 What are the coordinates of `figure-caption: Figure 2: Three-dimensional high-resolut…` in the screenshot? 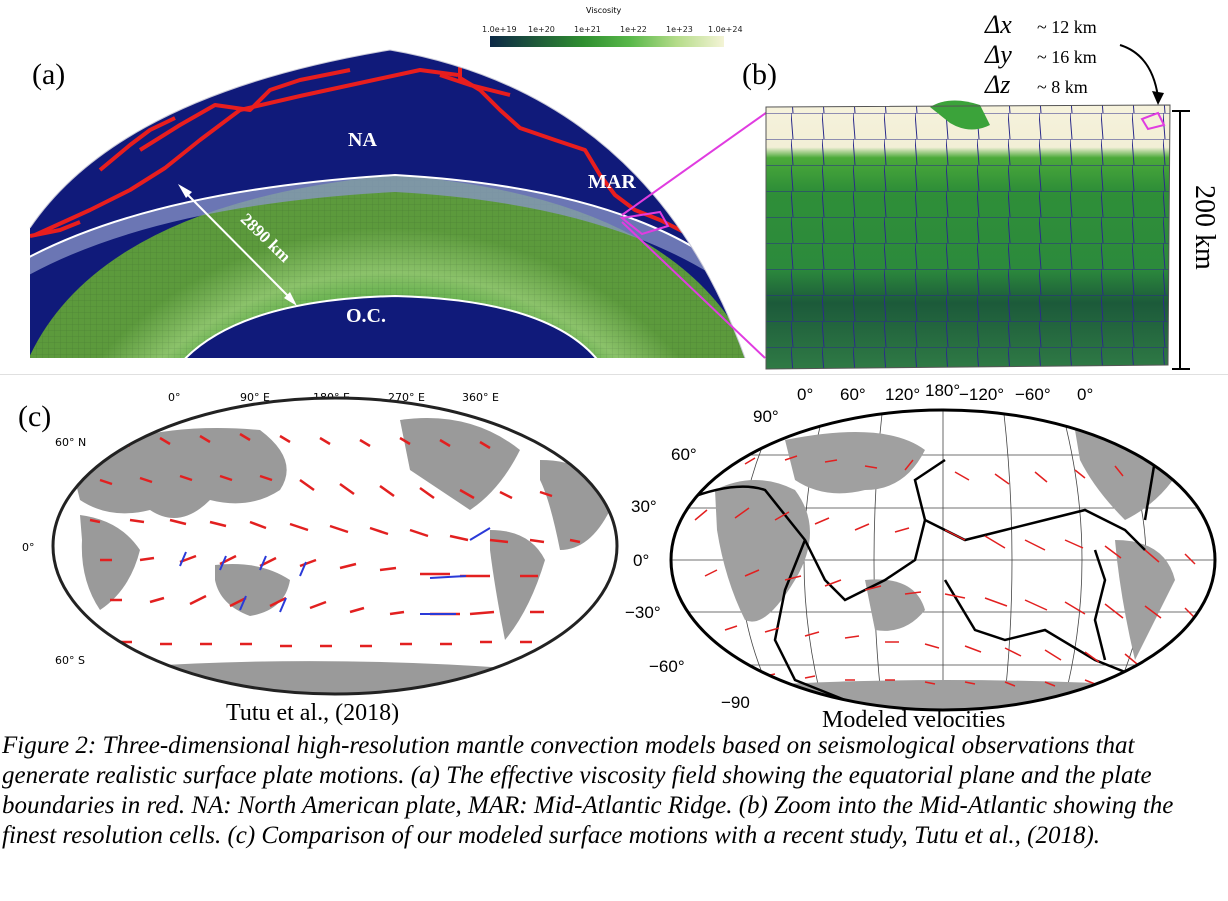 It's located at (588, 790).